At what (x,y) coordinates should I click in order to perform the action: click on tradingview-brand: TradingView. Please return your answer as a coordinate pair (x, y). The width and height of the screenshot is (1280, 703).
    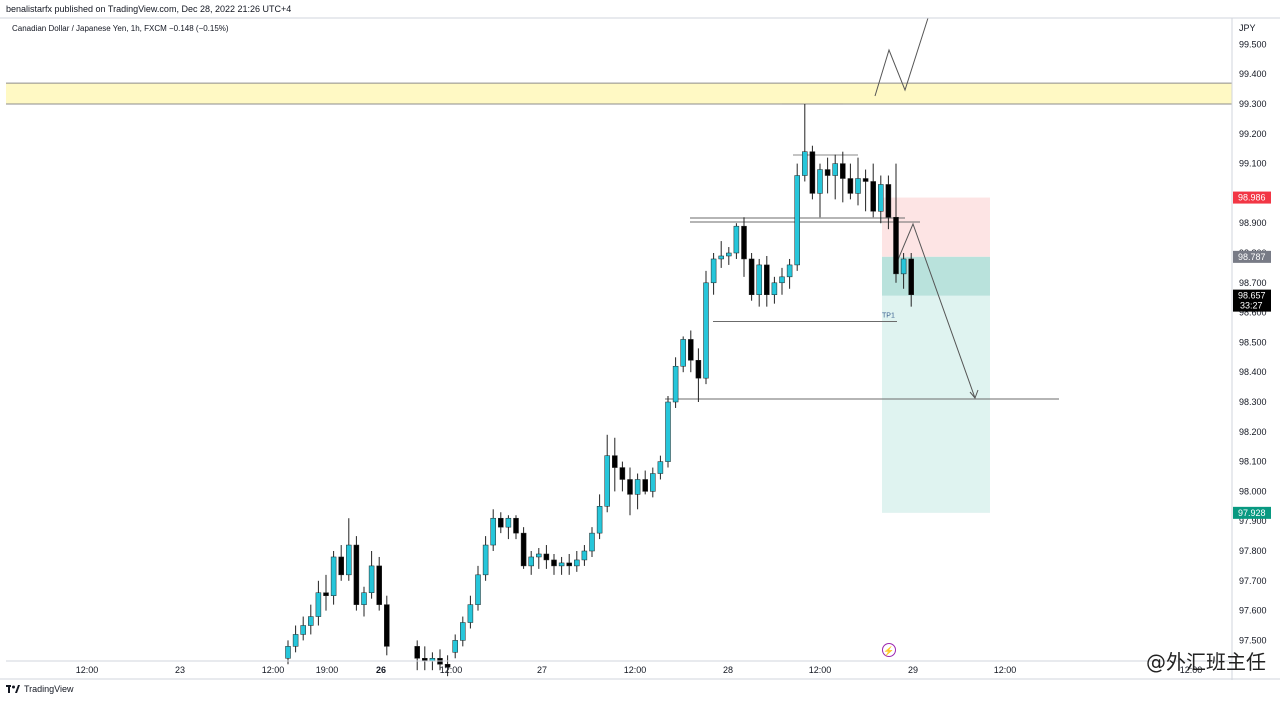
    Looking at the image, I should click on (49, 689).